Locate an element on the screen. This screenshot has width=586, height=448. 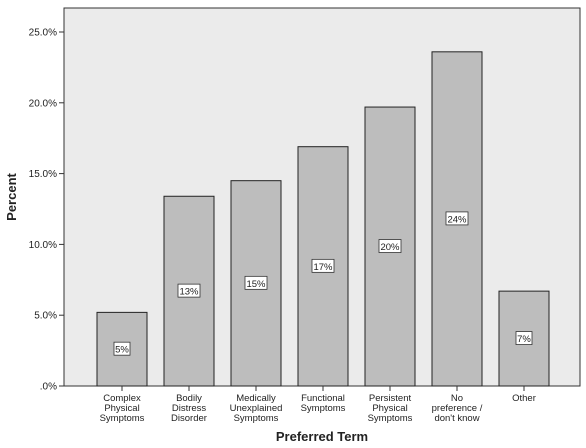
x-tick-label: Medically Unexplained Symptoms is located at coordinates (256, 408).